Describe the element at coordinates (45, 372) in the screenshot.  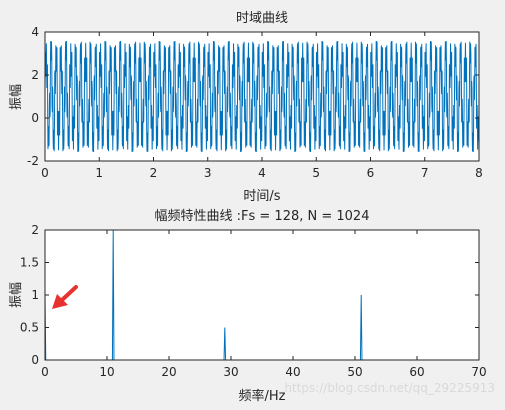
I see `frequency-x-tick-label: 0` at that location.